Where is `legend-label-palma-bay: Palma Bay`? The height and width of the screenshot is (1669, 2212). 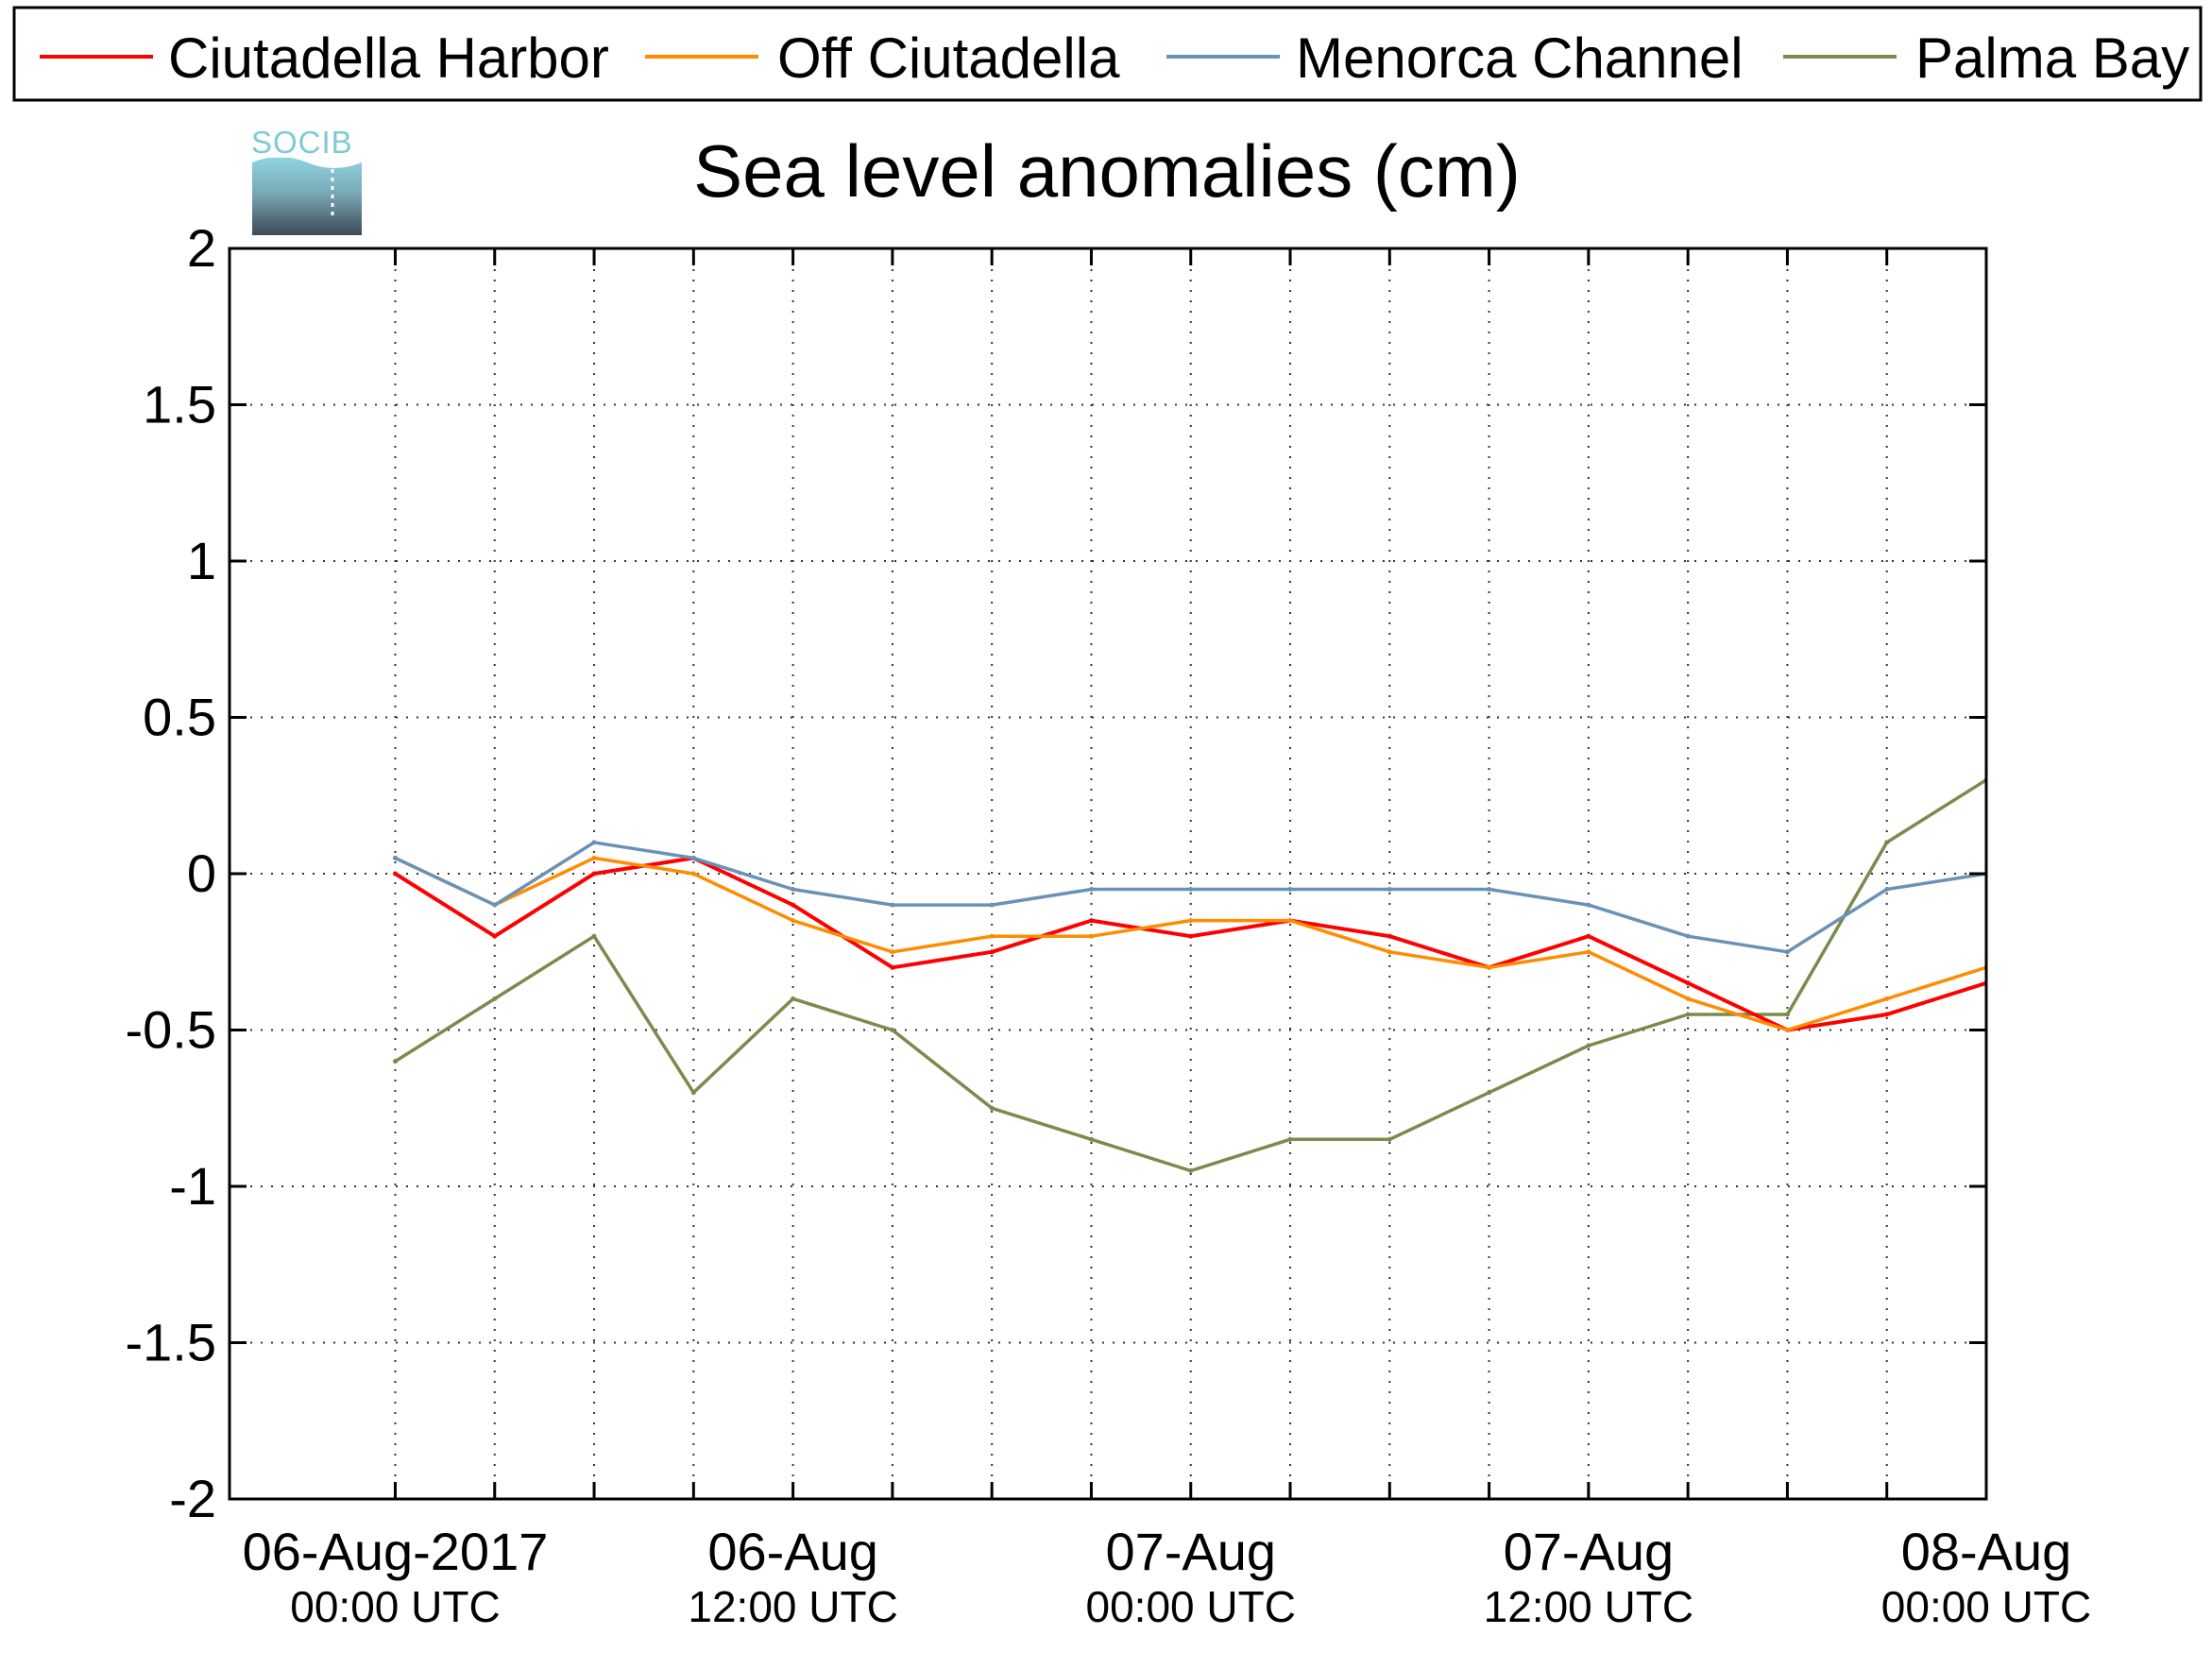 legend-label-palma-bay: Palma Bay is located at coordinates (2052, 58).